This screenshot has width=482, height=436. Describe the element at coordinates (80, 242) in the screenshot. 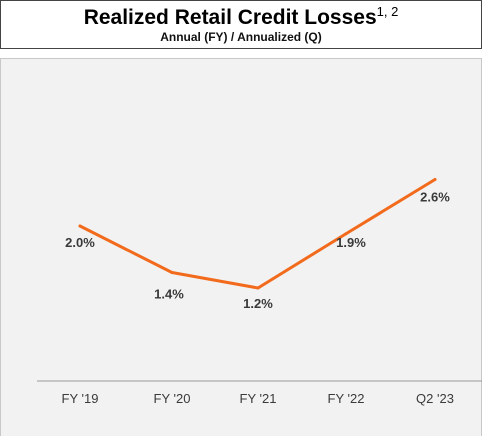

I see `data-label: 2.0%` at that location.